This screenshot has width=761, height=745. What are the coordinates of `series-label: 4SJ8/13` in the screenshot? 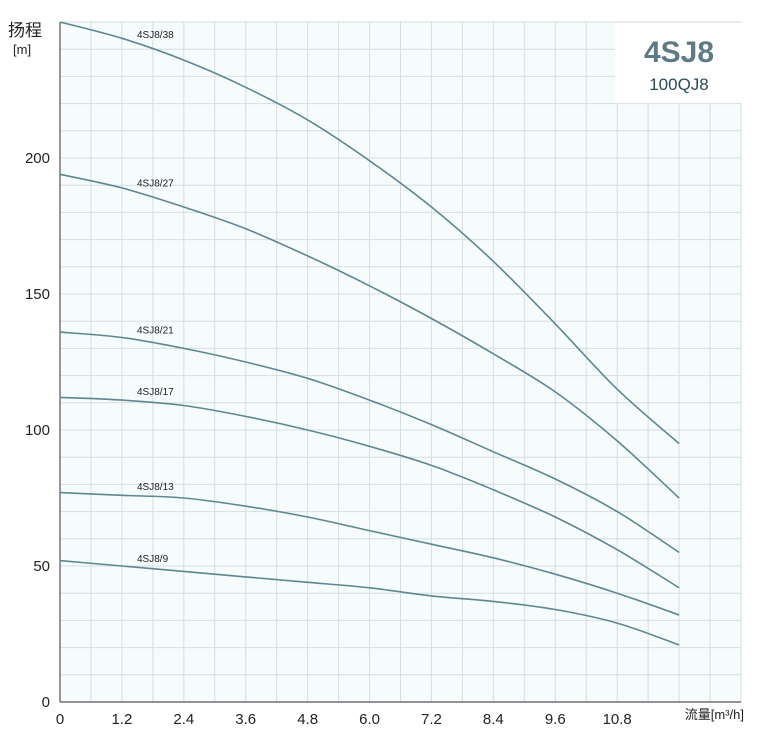 It's located at (155, 487).